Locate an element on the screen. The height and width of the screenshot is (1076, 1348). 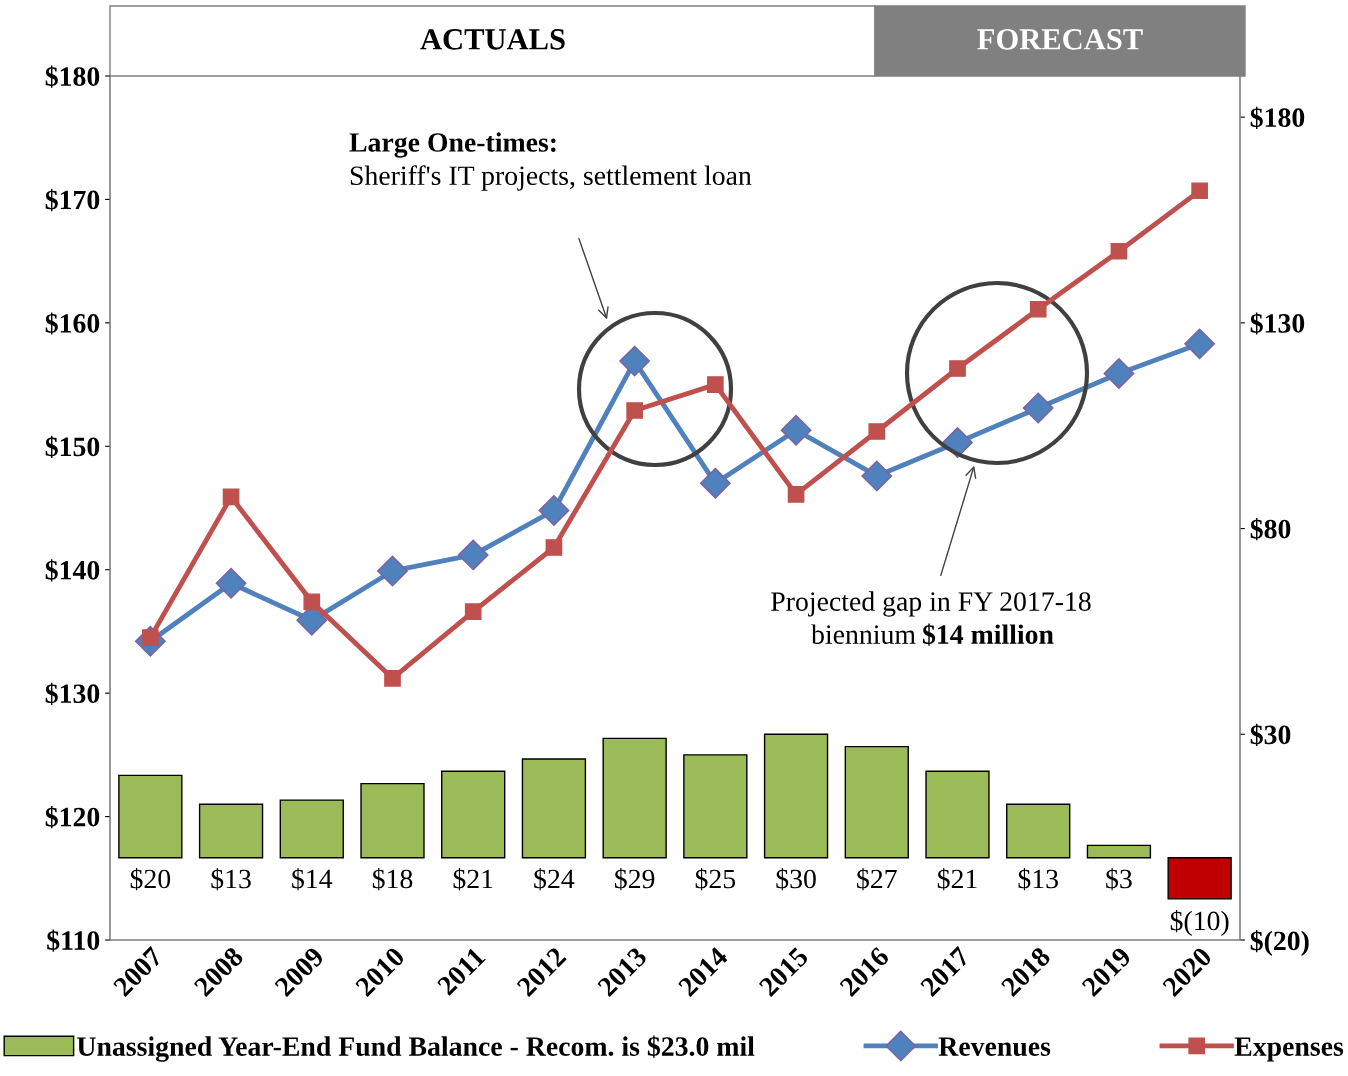
legend-label: Expenses is located at coordinates (1289, 1049).